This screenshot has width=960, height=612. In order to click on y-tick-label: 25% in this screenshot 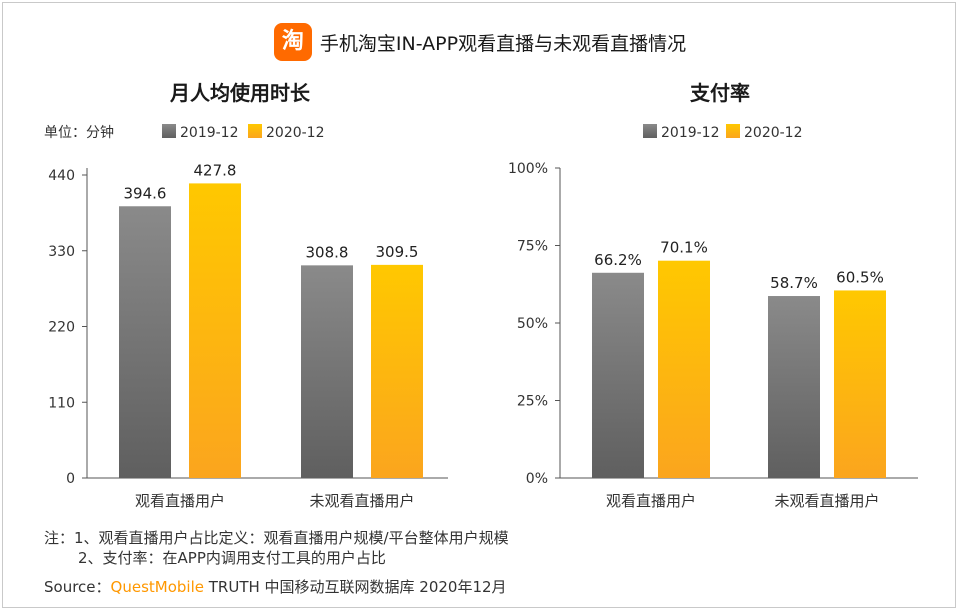, I will do `click(532, 402)`.